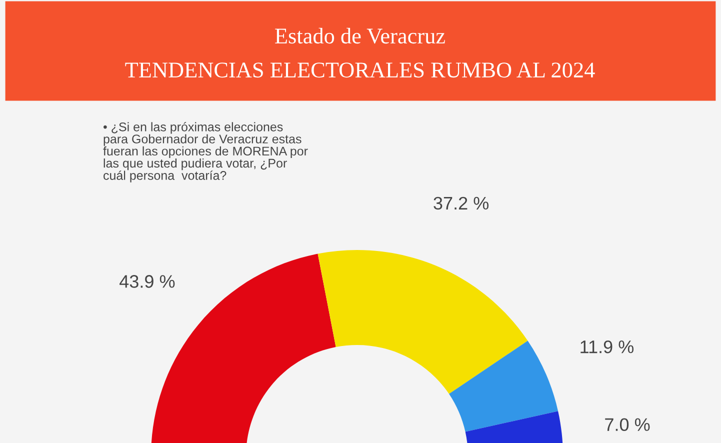 This screenshot has width=721, height=443. What do you see at coordinates (147, 281) in the screenshot?
I see `data-label: 43.9 %` at bounding box center [147, 281].